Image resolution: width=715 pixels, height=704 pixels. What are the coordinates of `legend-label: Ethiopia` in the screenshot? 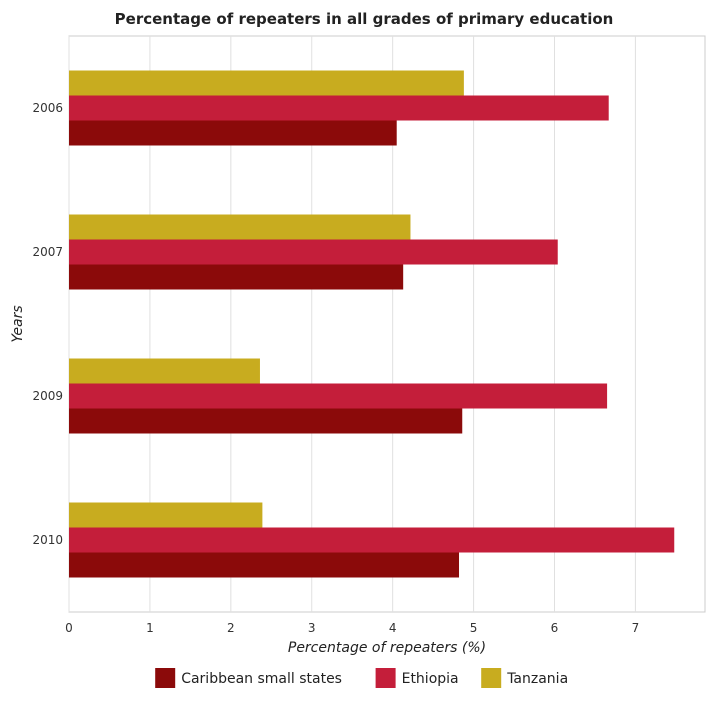 It's located at (430, 679).